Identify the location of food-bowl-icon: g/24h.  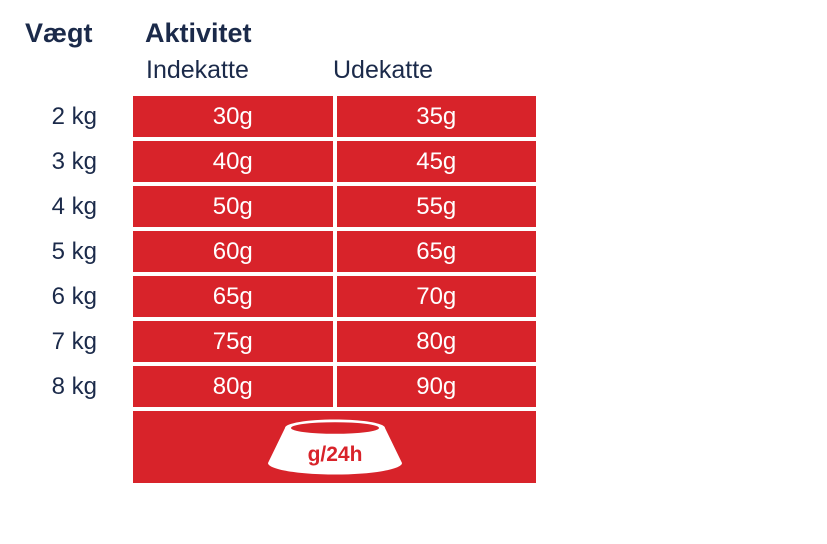
(334, 447).